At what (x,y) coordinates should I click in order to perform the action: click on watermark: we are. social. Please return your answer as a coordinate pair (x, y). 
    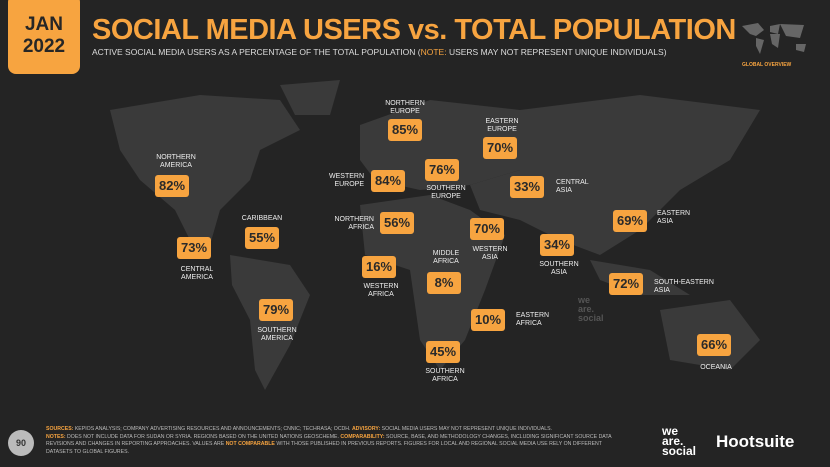
    Looking at the image, I should click on (591, 309).